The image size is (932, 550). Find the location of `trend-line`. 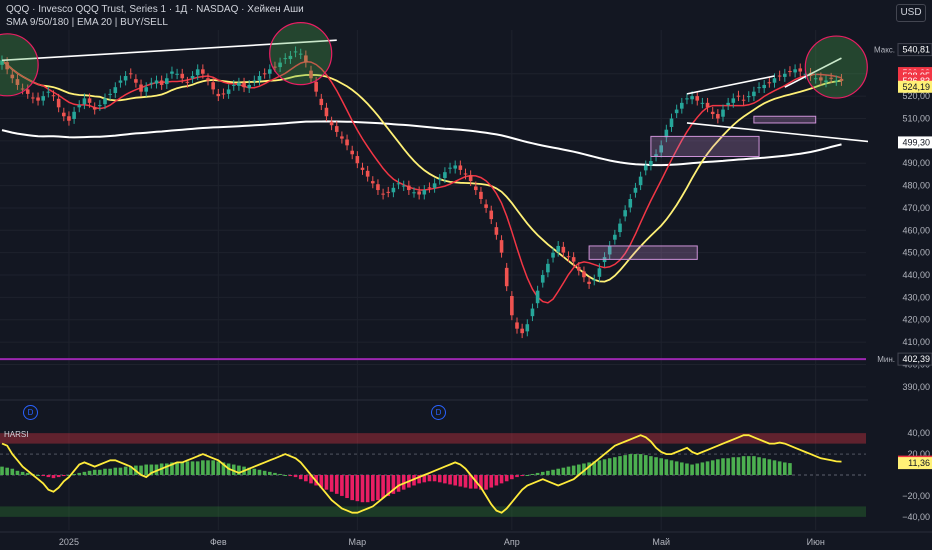

trend-line is located at coordinates (730, 85).